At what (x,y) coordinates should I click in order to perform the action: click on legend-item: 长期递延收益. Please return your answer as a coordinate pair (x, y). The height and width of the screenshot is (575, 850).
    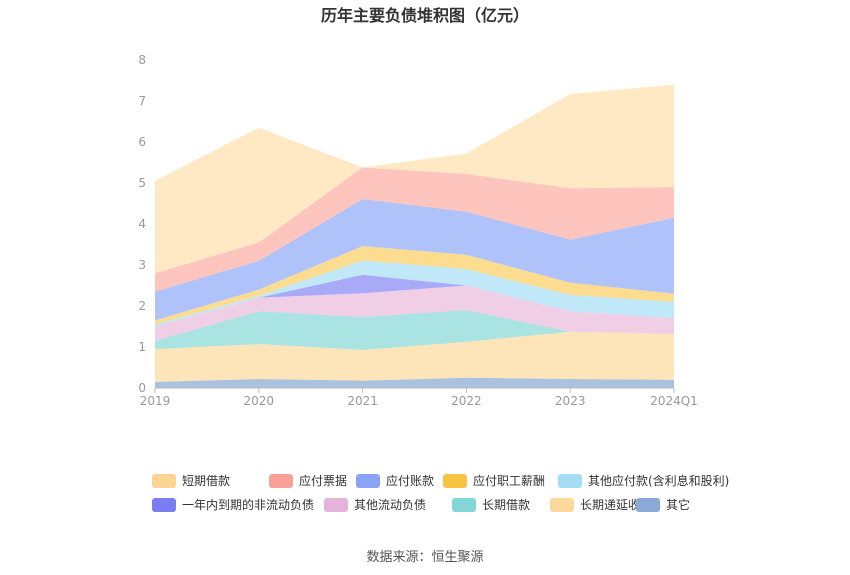
    Looking at the image, I should click on (601, 505).